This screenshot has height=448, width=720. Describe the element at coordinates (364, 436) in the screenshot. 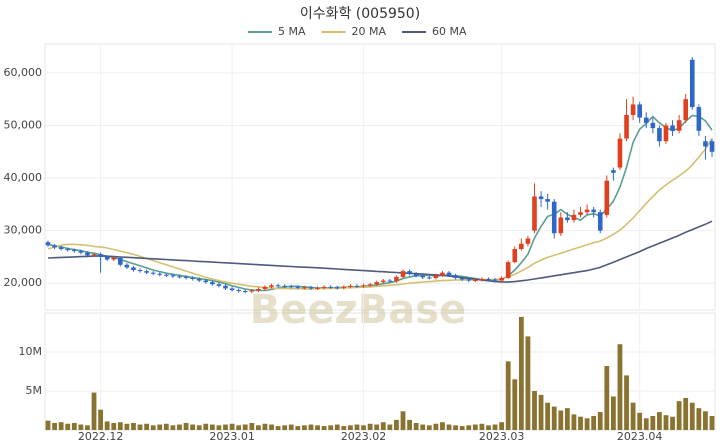

I see `x-tick-label: 2023.02` at that location.